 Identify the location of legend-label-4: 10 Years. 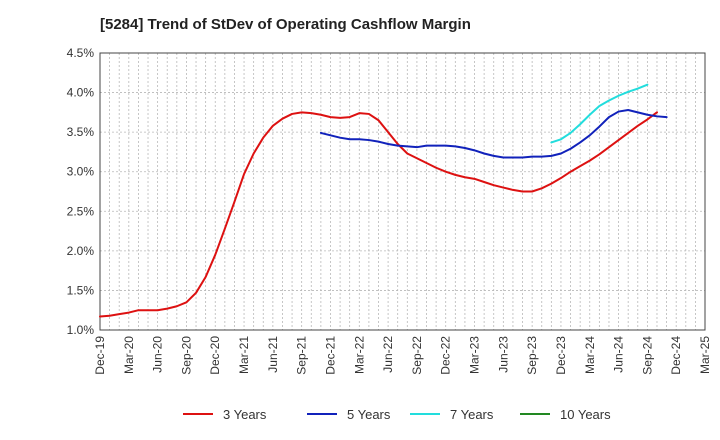
(585, 414).